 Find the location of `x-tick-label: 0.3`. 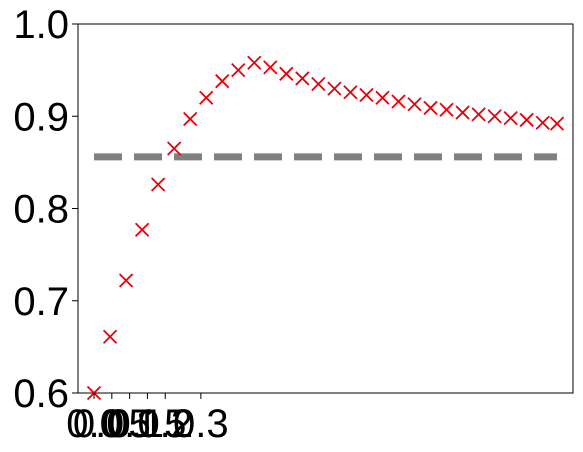

x-tick-label: 0.3 is located at coordinates (201, 424).